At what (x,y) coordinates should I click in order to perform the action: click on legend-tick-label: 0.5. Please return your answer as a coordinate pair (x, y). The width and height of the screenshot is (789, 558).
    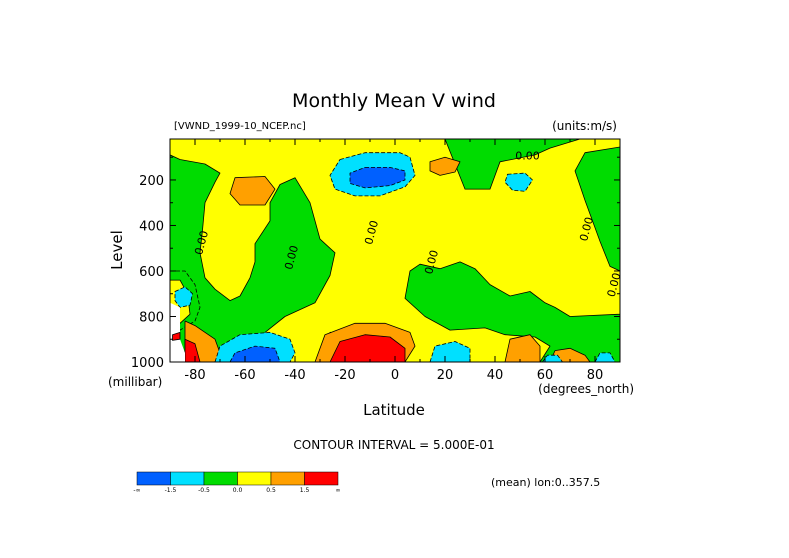
    Looking at the image, I should click on (271, 490).